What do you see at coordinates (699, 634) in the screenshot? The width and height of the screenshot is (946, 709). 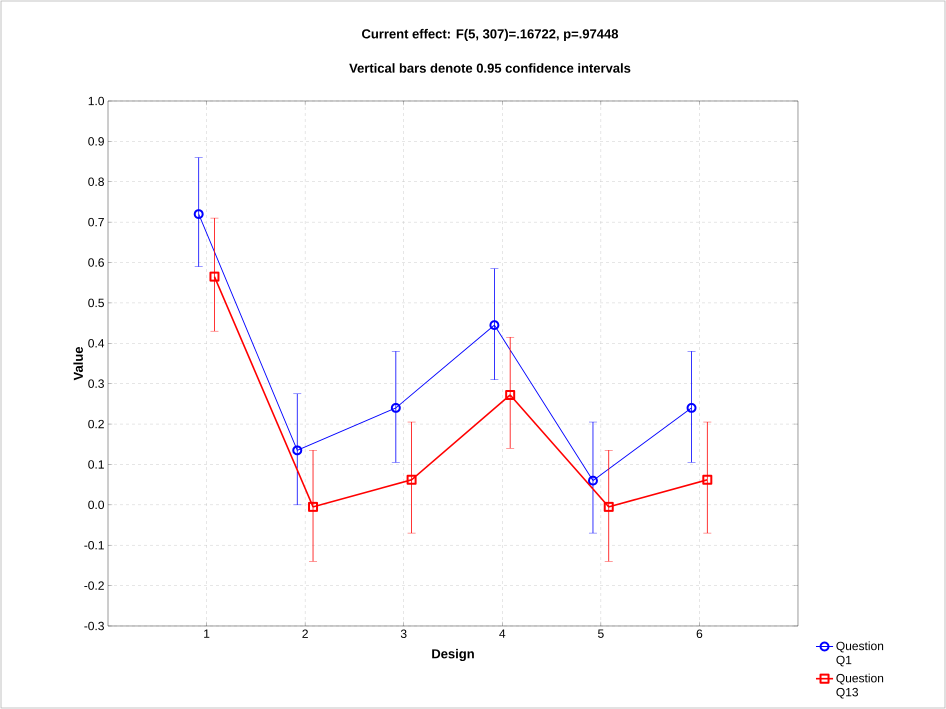 I see `x-tick-label: 6` at bounding box center [699, 634].